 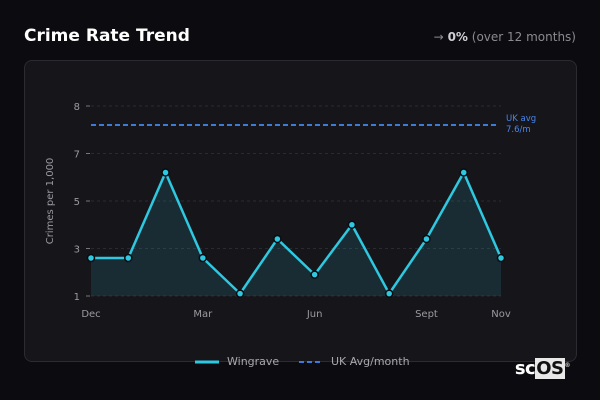 I want to click on legend-item-uk-avg: UK Avg/month, so click(x=354, y=361).